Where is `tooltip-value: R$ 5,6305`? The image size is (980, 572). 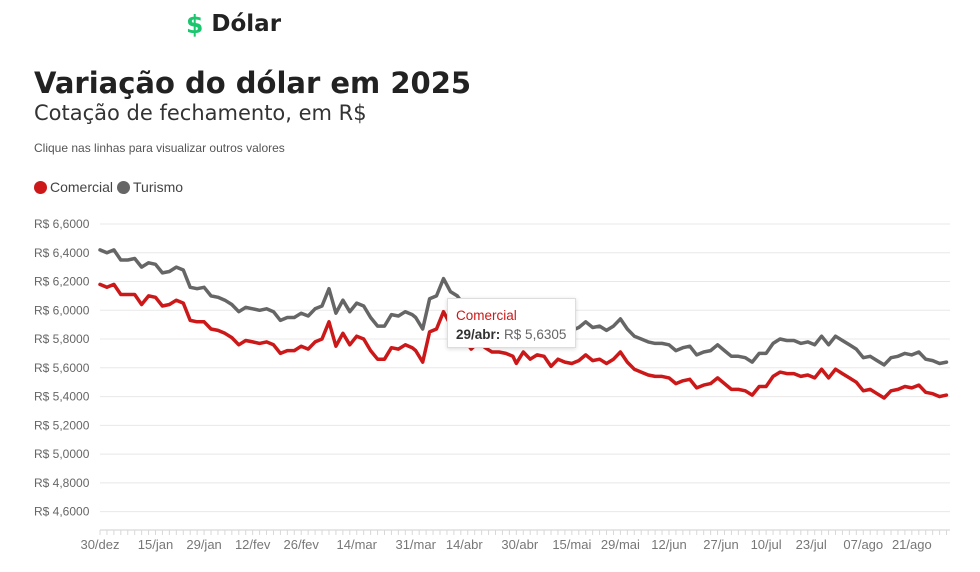
tooltip-value: R$ 5,6305 is located at coordinates (535, 334).